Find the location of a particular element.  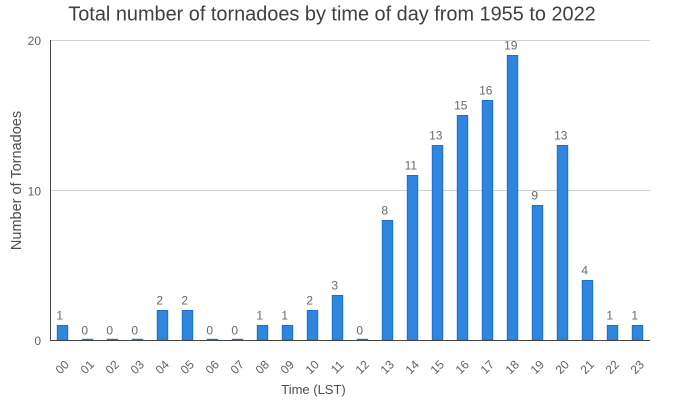

svg-text: 15 is located at coordinates (461, 106).